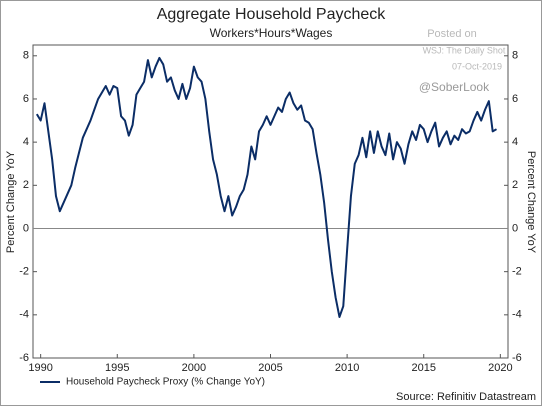 The image size is (542, 406). What do you see at coordinates (26, 99) in the screenshot?
I see `y-tick-label: 6` at bounding box center [26, 99].